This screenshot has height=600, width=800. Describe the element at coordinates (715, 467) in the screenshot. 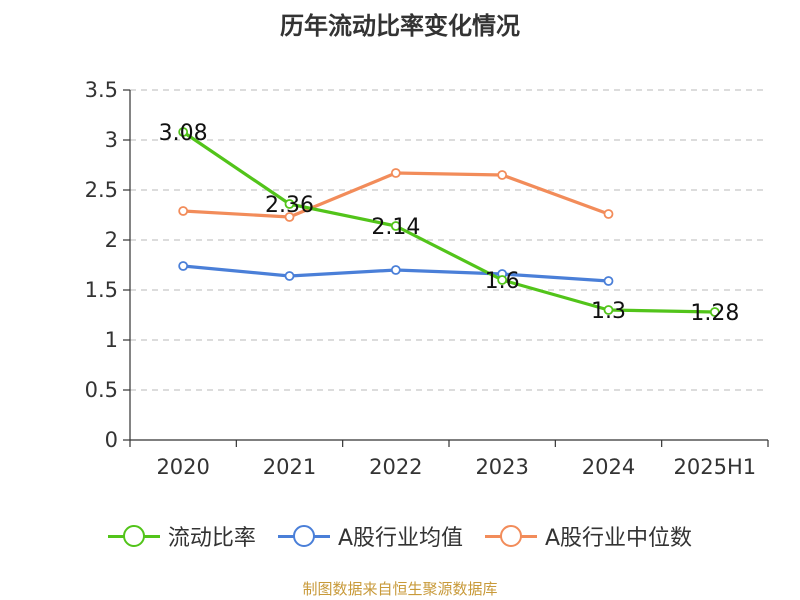

I see `x-tick-label: 2025H1` at that location.